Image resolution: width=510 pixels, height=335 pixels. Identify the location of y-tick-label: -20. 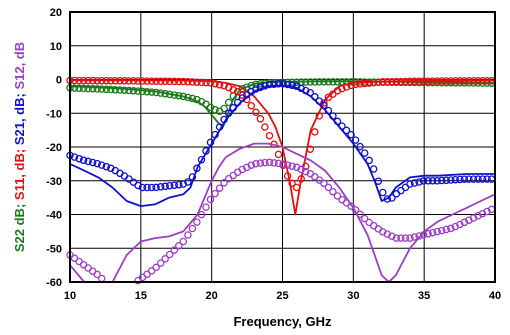
(54, 148).